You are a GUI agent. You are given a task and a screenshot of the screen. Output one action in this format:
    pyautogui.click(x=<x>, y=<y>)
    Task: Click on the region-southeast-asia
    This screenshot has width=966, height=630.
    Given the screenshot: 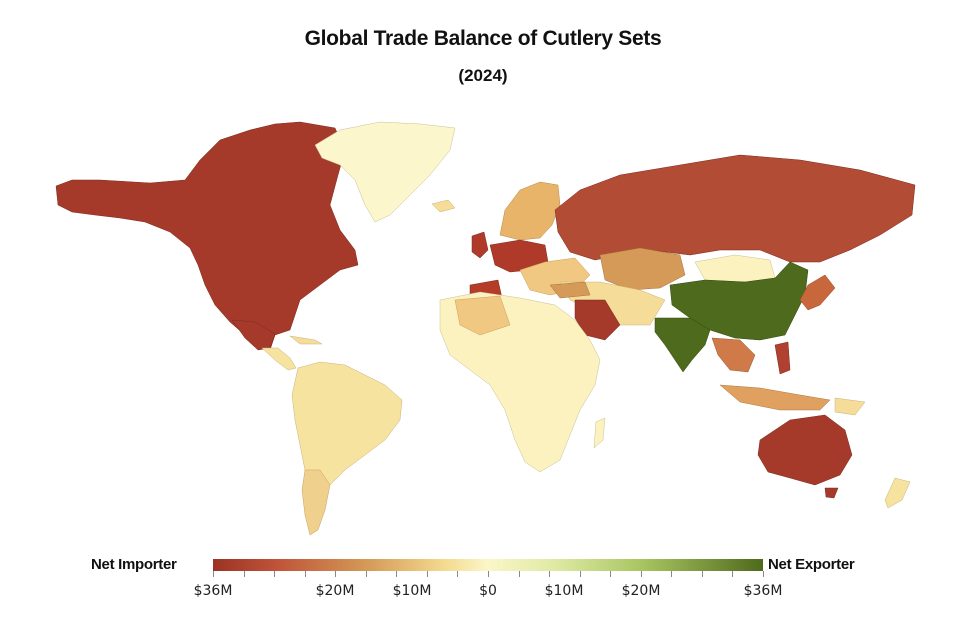 What is the action you would take?
    pyautogui.click(x=733, y=355)
    